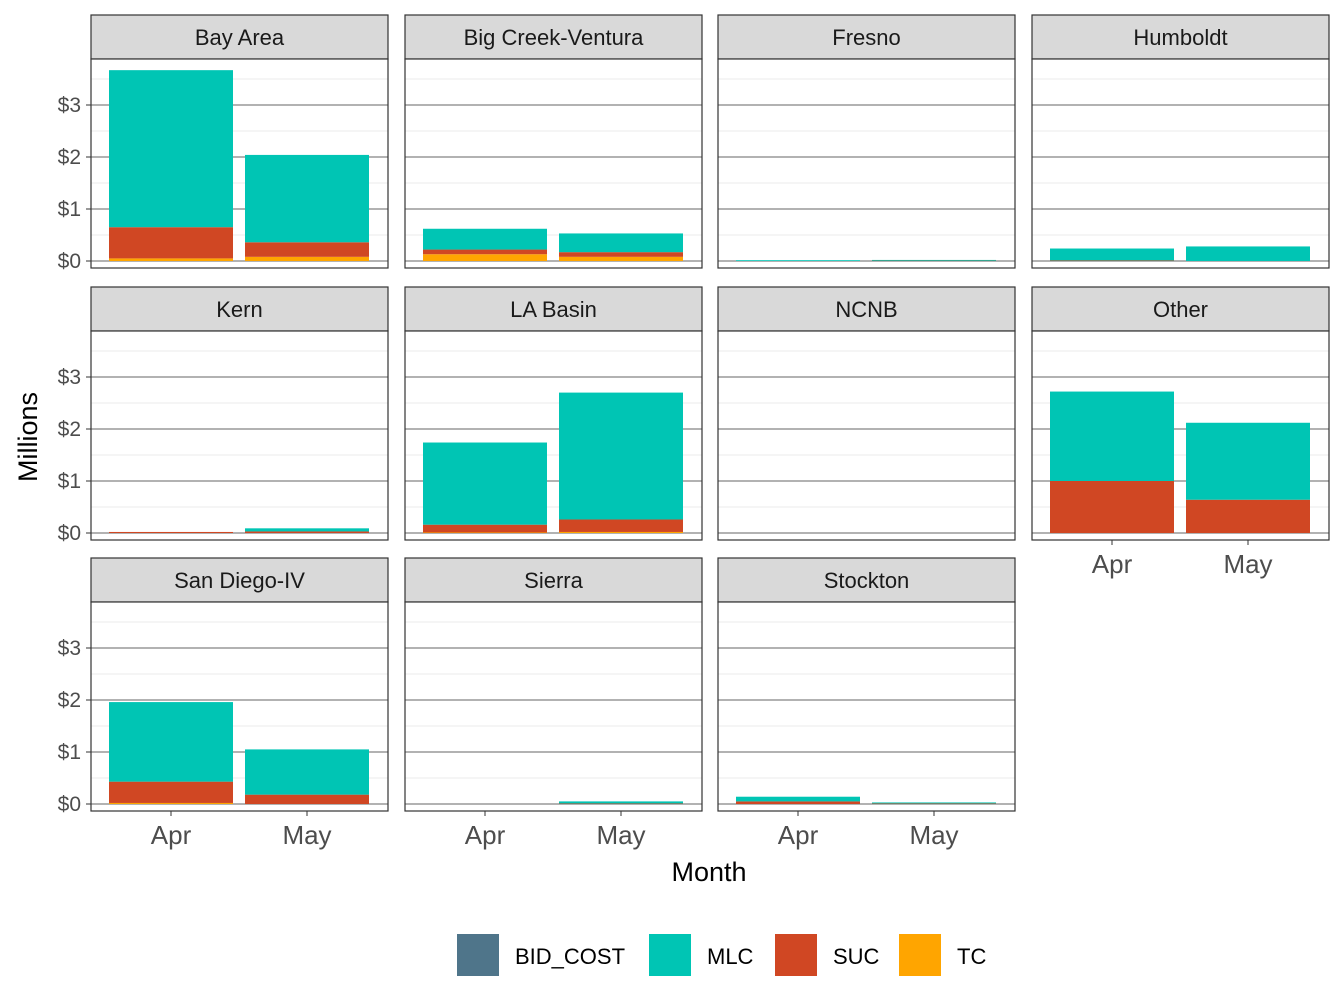  Describe the element at coordinates (942, 955) in the screenshot. I see `legend-item-tc: TC` at that location.